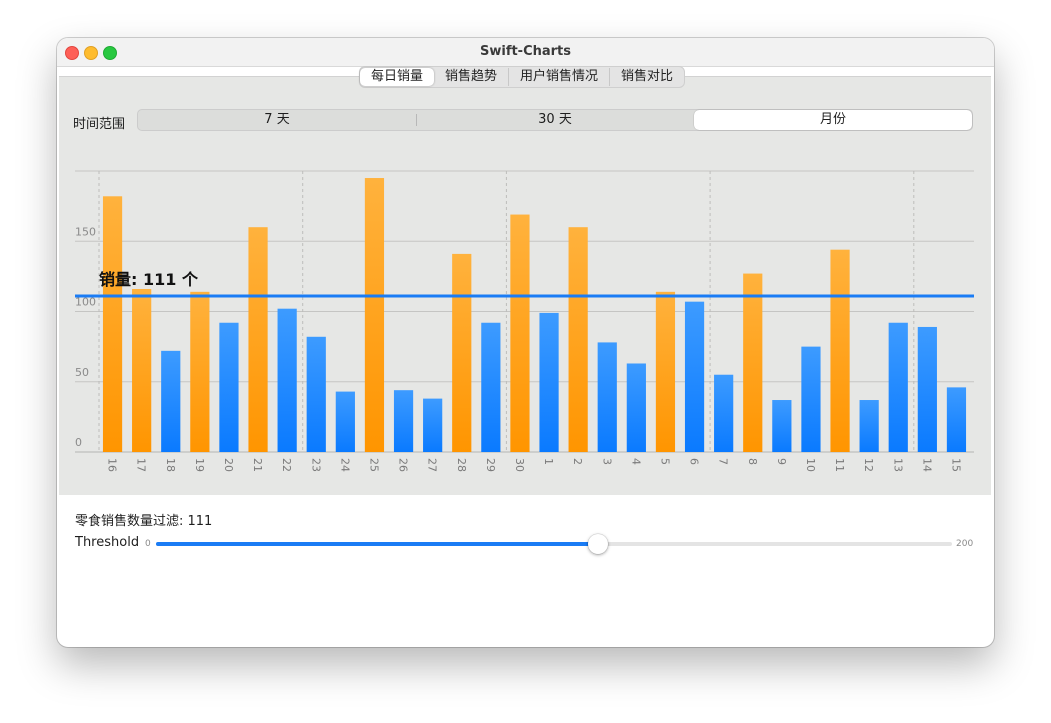 Image resolution: width=1051 pixels, height=723 pixels. What do you see at coordinates (107, 542) in the screenshot?
I see `threshold-label: Threshold` at bounding box center [107, 542].